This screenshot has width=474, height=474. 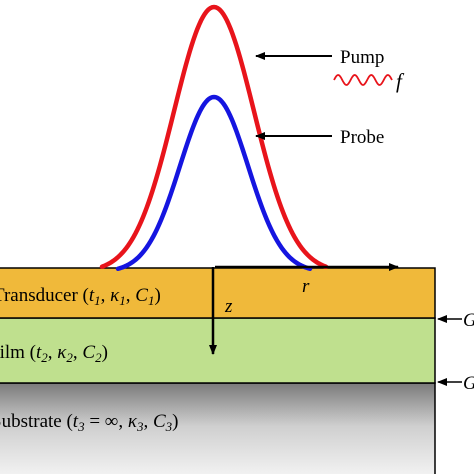 I want to click on film-label: Film (t2, κ2, C2), so click(x=54, y=353).